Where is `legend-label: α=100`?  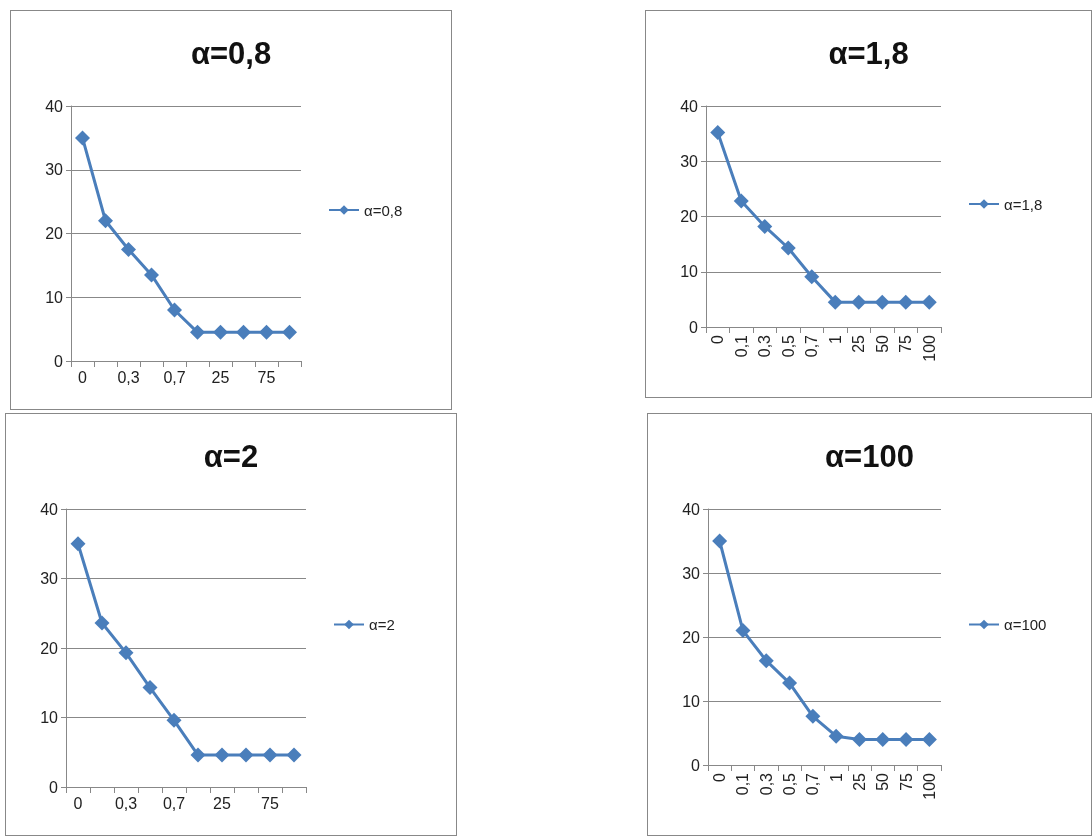
legend-label: α=100 is located at coordinates (1025, 624).